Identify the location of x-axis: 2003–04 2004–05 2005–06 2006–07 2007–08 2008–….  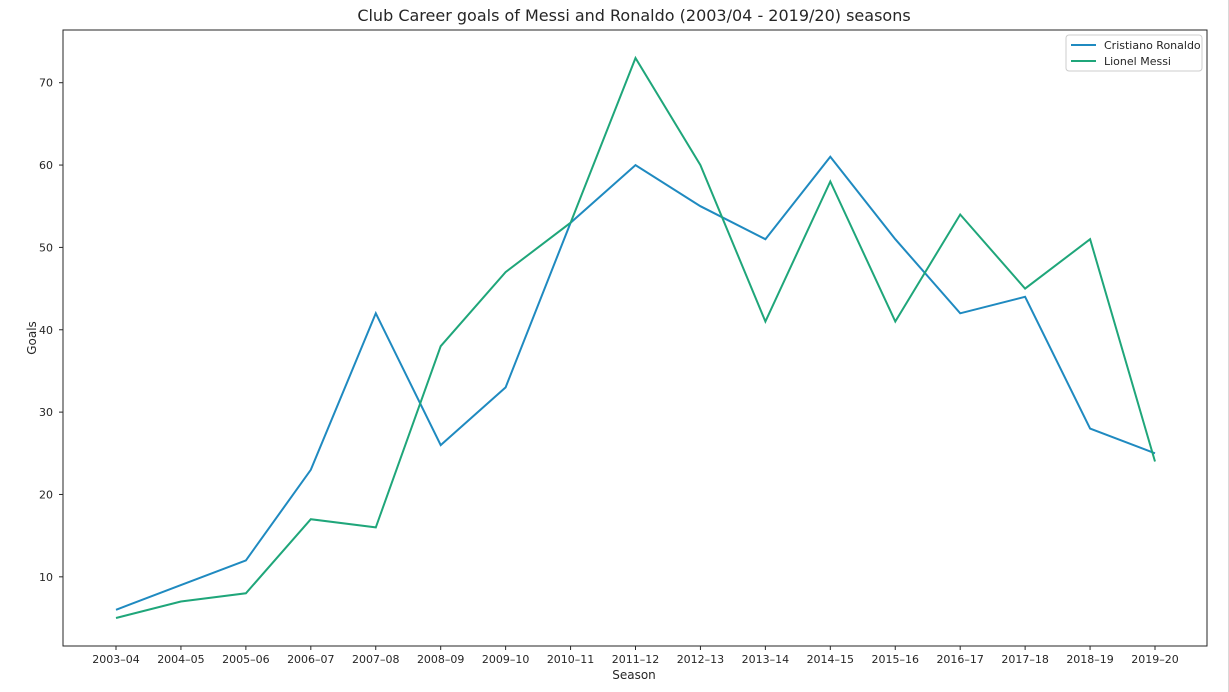
(635, 656).